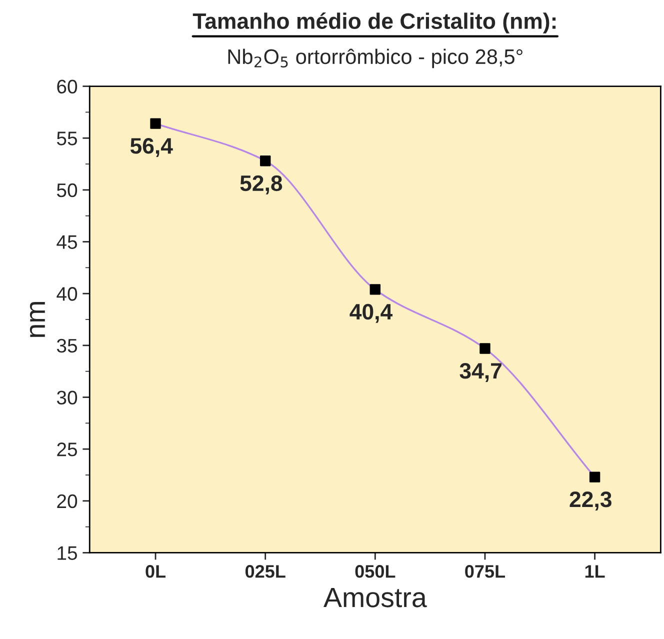 Image resolution: width=664 pixels, height=639 pixels. What do you see at coordinates (151, 148) in the screenshot?
I see `data-label: 56,4` at bounding box center [151, 148].